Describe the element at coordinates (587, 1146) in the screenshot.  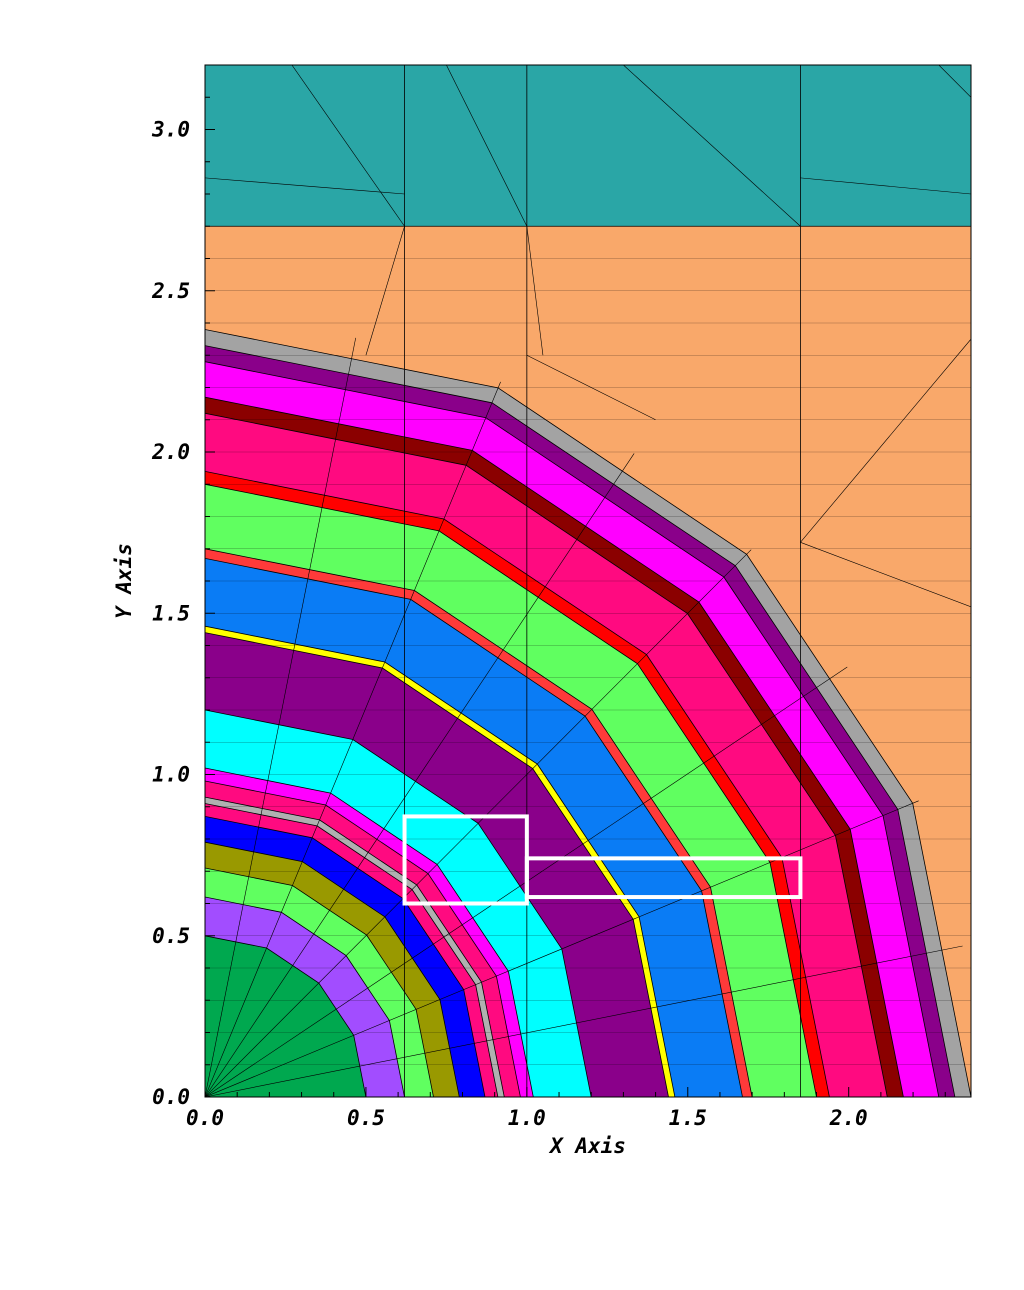
I see `x-axis-label: X Axis` at that location.